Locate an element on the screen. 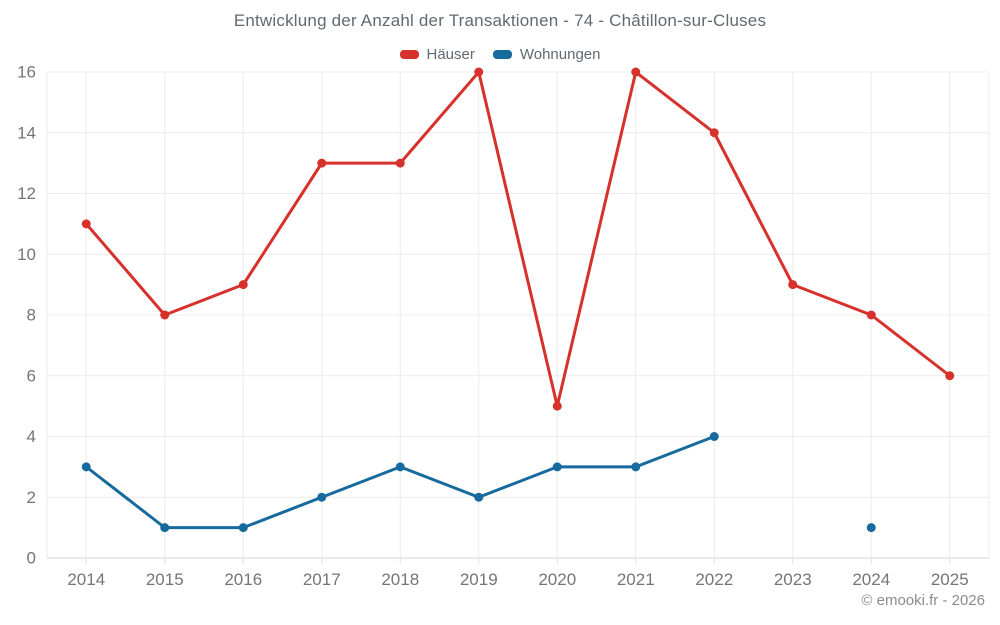 The height and width of the screenshot is (625, 1000). y-axis-tick-label: 2 is located at coordinates (31, 497).